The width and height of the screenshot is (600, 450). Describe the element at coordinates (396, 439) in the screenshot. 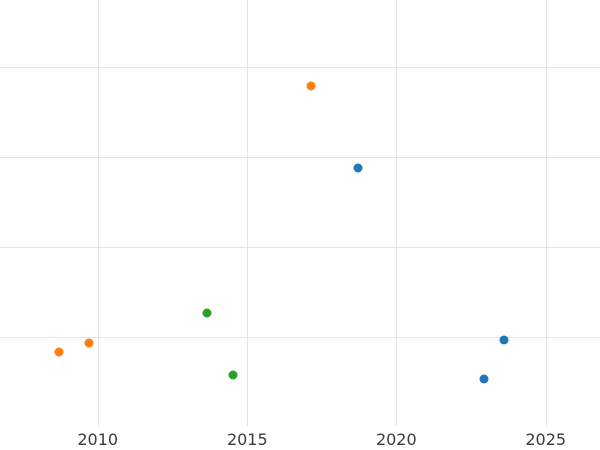

I see `x-tick-label: 2020` at that location.